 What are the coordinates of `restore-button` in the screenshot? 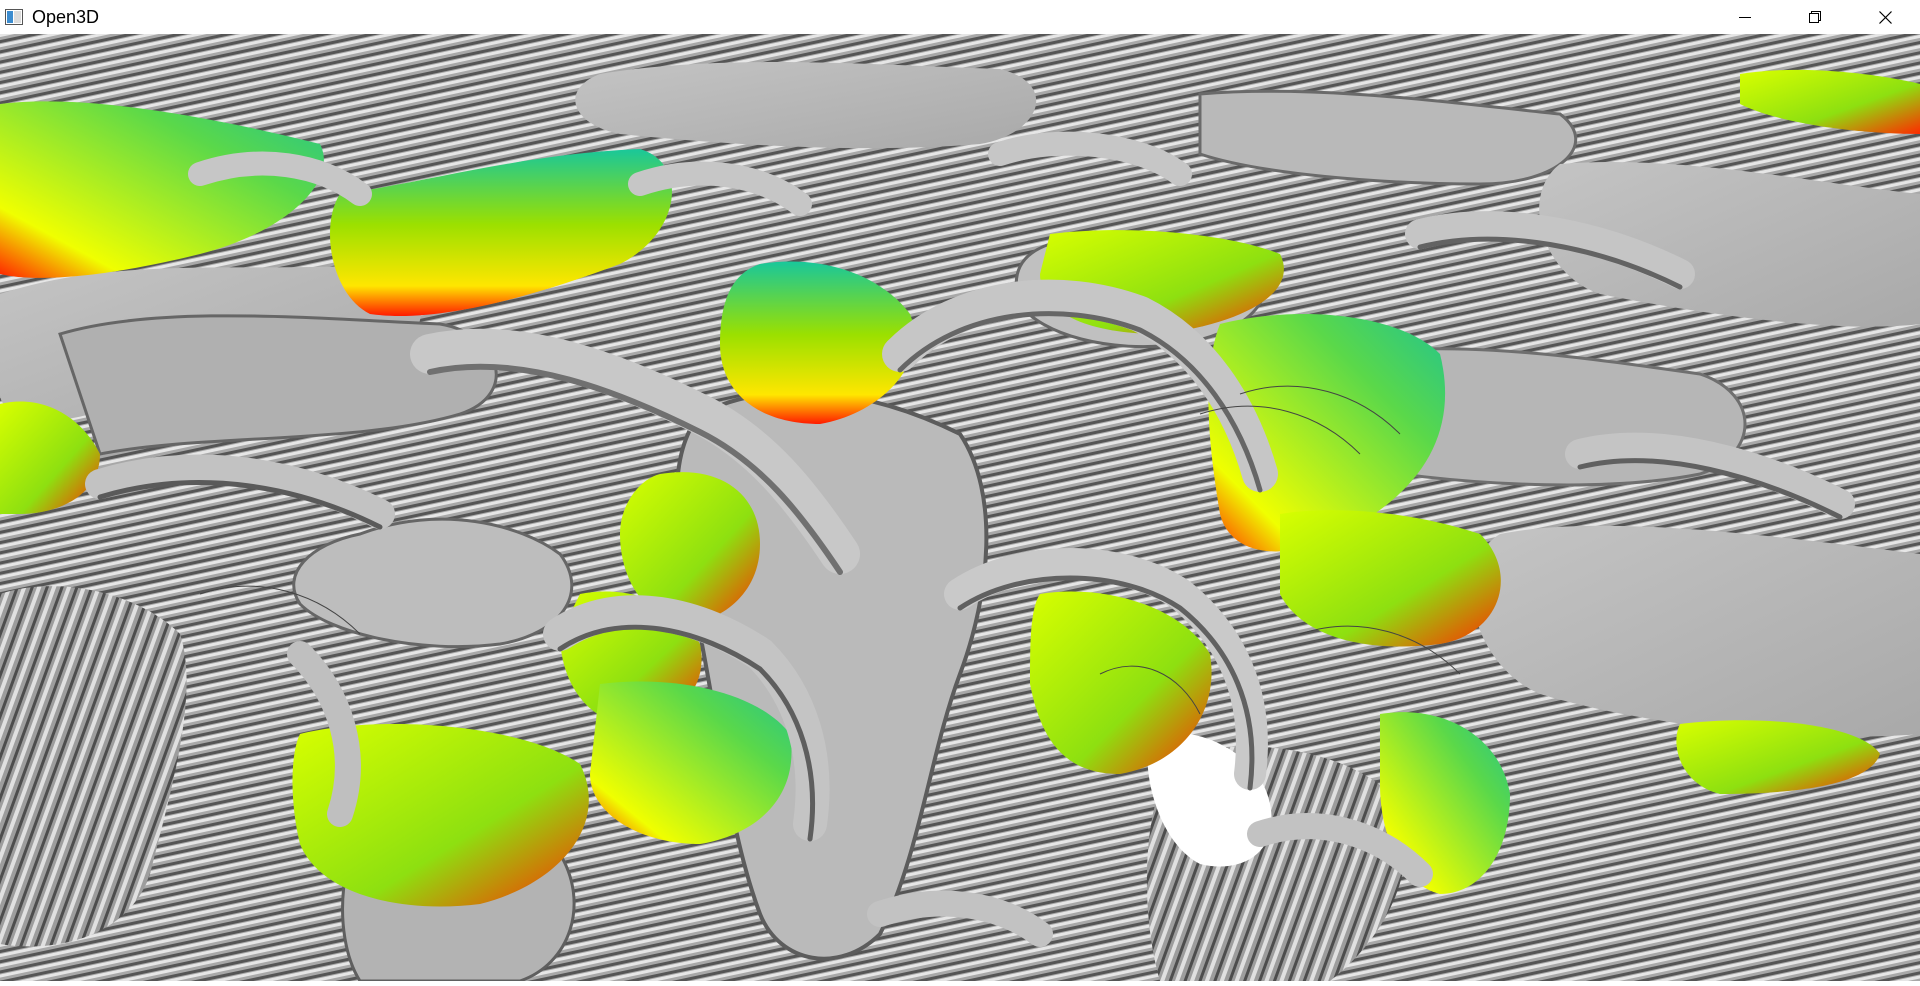 It's located at (1815, 17).